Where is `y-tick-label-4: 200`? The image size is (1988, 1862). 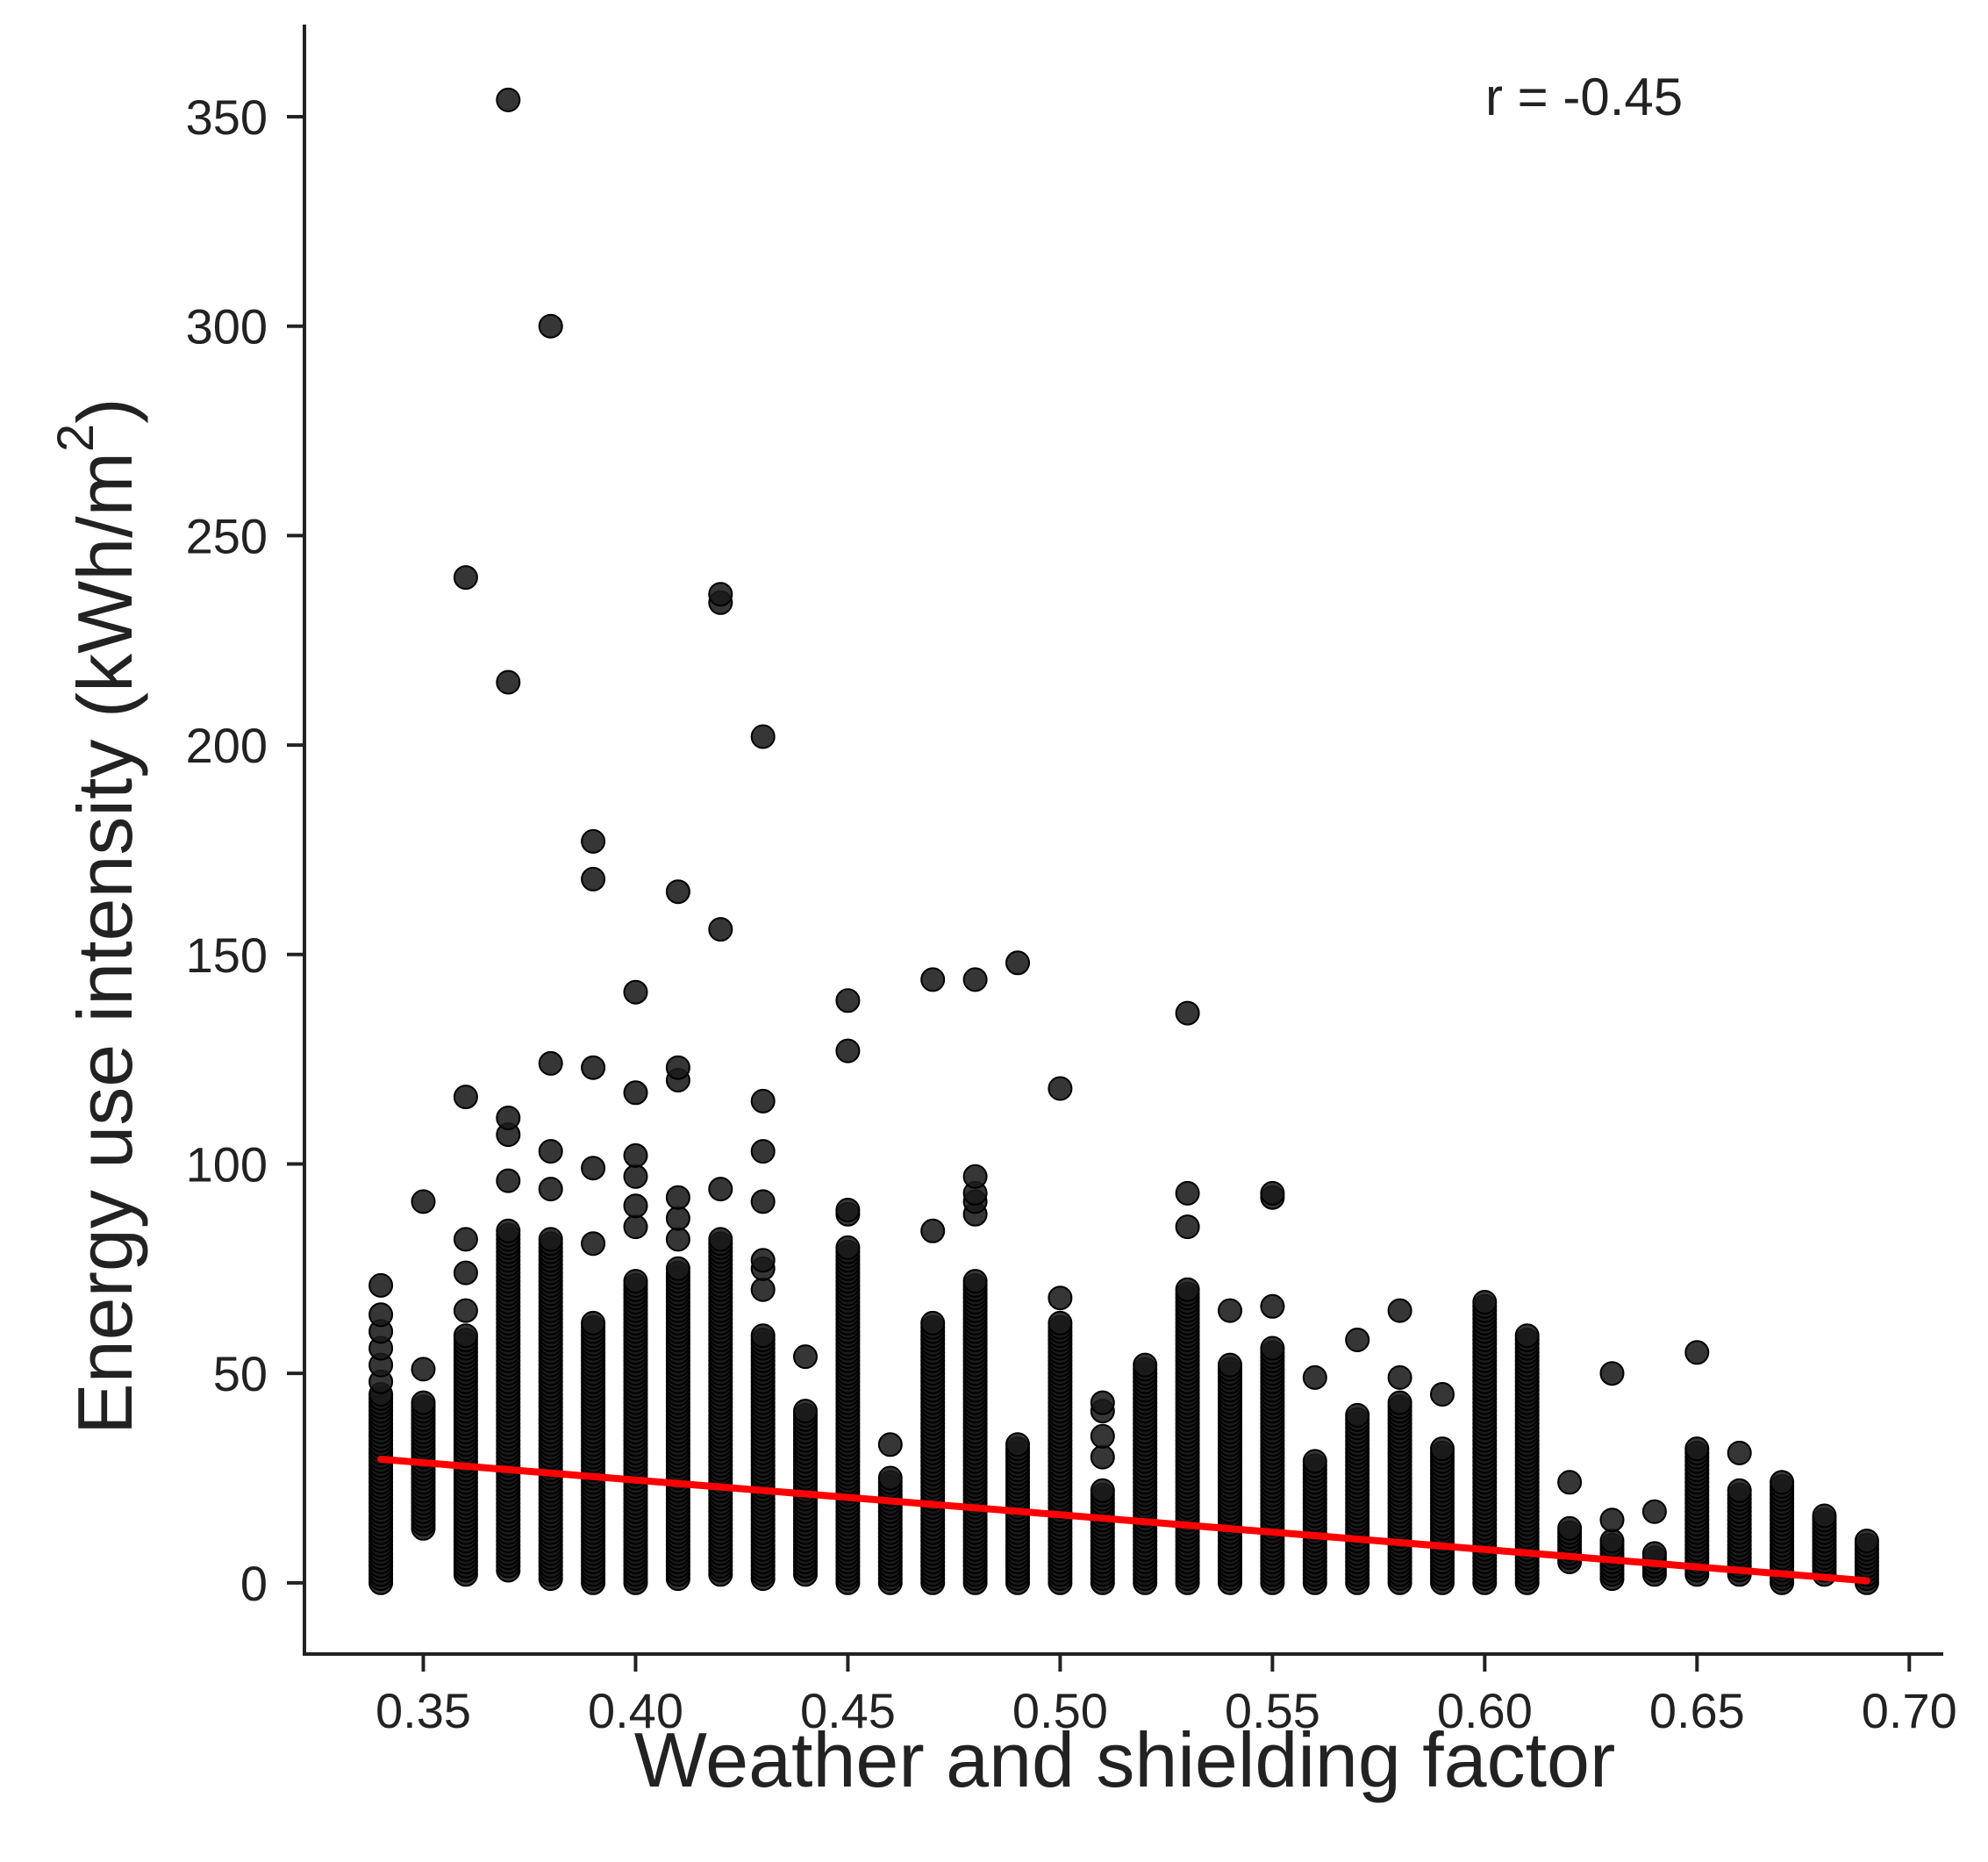
y-tick-label-4: 200 is located at coordinates (227, 745).